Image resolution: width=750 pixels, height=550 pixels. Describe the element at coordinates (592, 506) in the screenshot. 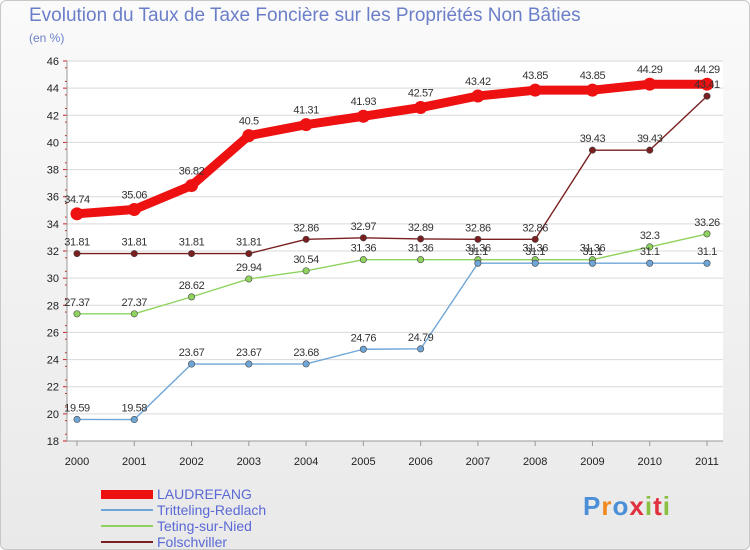

I see `logo-letter: P` at that location.